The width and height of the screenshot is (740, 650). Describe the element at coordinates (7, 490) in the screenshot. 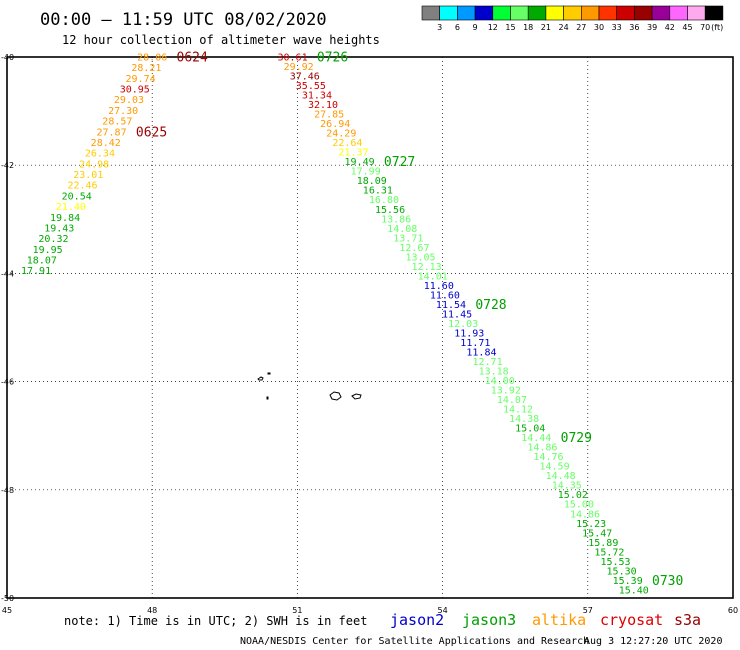

I see `y-tick-label: -48` at that location.